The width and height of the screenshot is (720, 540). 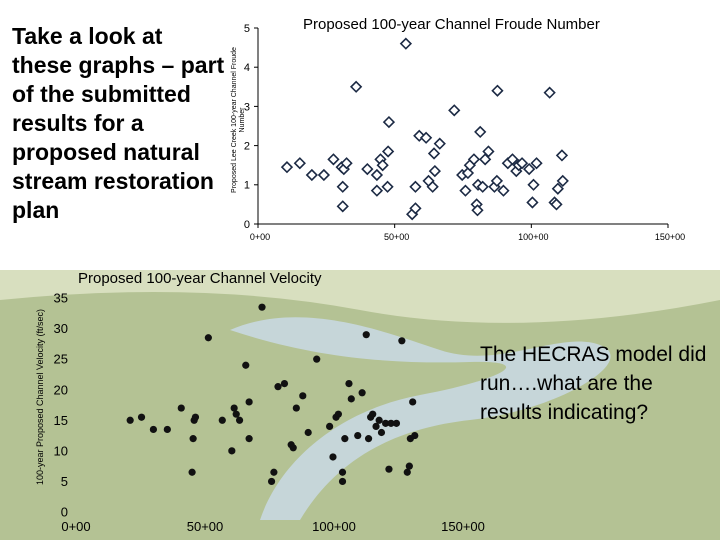 I want to click on y-tick-label: 35, so click(x=61, y=298).